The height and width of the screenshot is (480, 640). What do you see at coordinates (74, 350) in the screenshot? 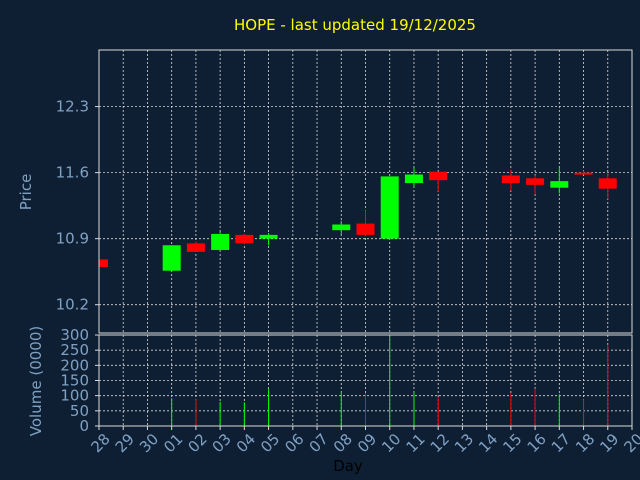
I see `volume-tick-label: 250` at bounding box center [74, 350].